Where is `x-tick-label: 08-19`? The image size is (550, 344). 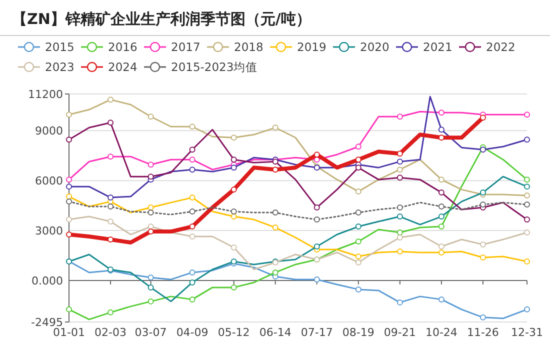
x-tick-label: 08-19 is located at coordinates (358, 332).